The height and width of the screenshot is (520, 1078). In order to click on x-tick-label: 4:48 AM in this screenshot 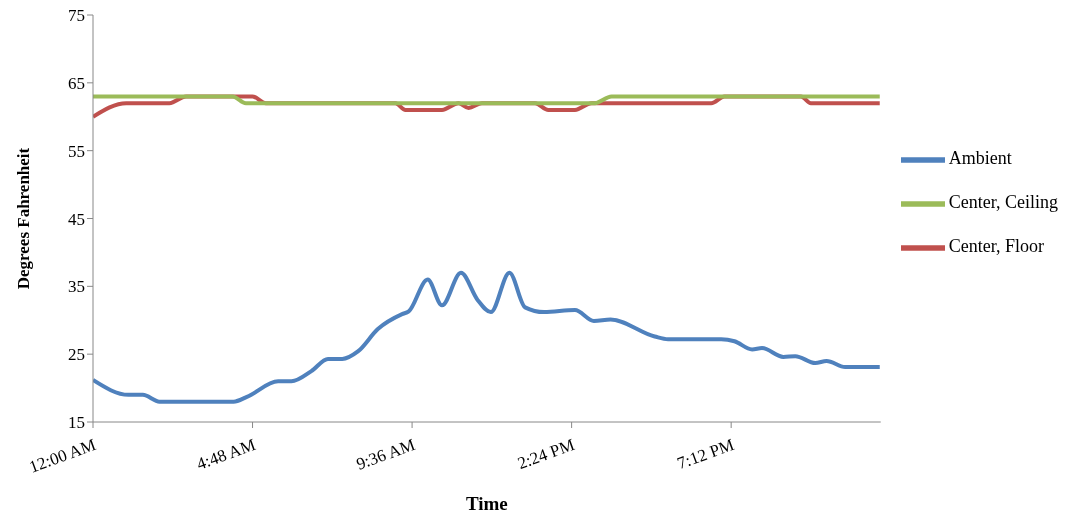, I will do `click(226, 454)`.